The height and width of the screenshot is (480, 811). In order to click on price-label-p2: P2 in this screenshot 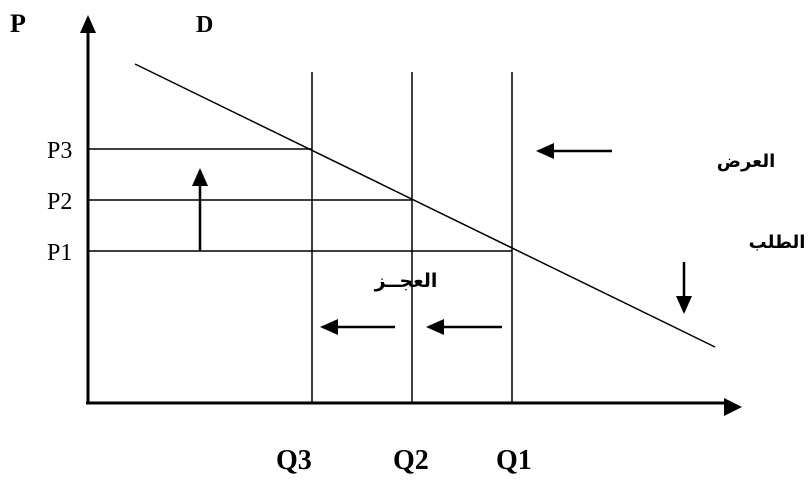, I will do `click(59, 202)`.